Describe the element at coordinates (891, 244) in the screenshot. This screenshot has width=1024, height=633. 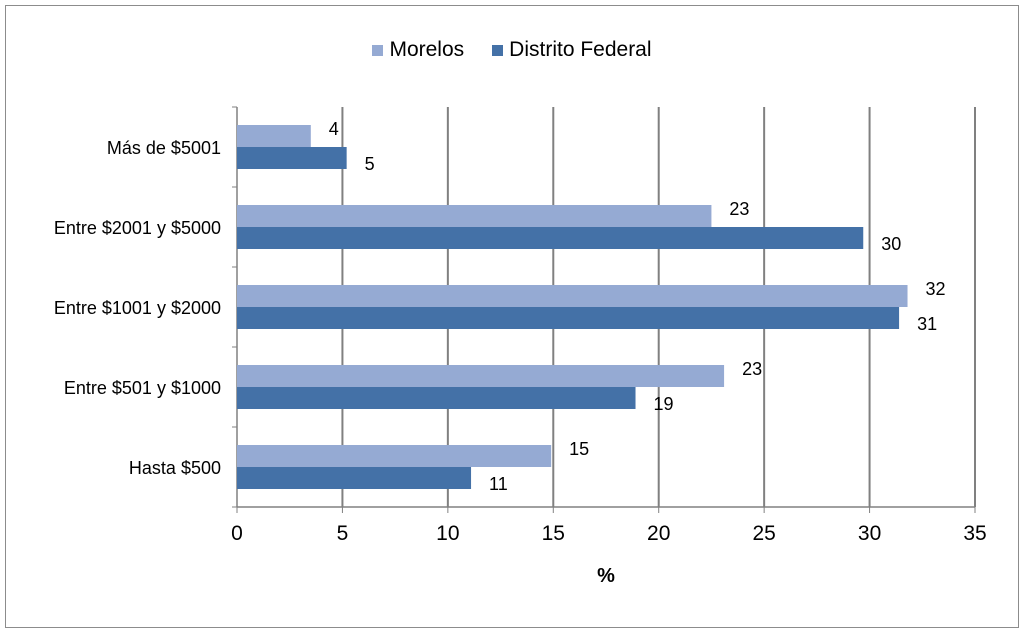
I see `data-label-distrito-federal-entre-2001-y-5000: 30` at that location.